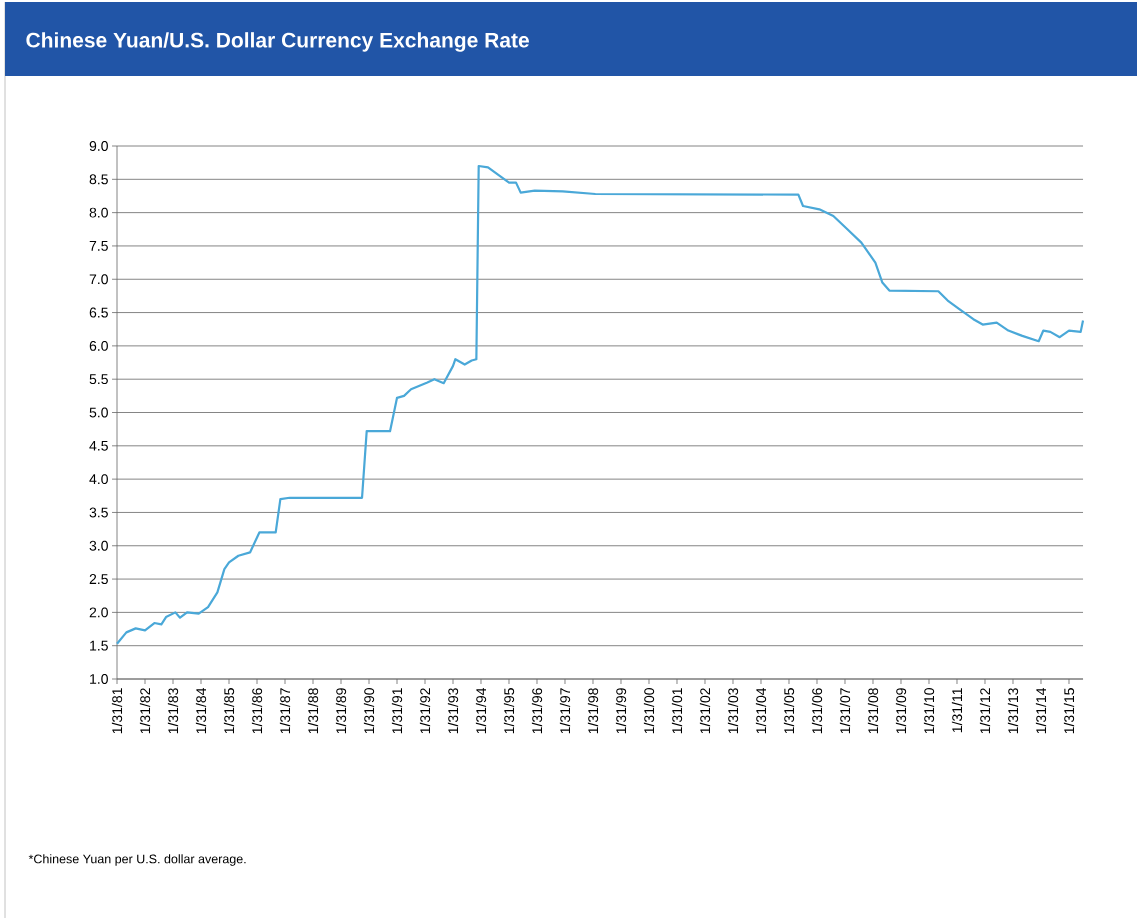  I want to click on x-tick-label: 1/31/86, so click(257, 711).